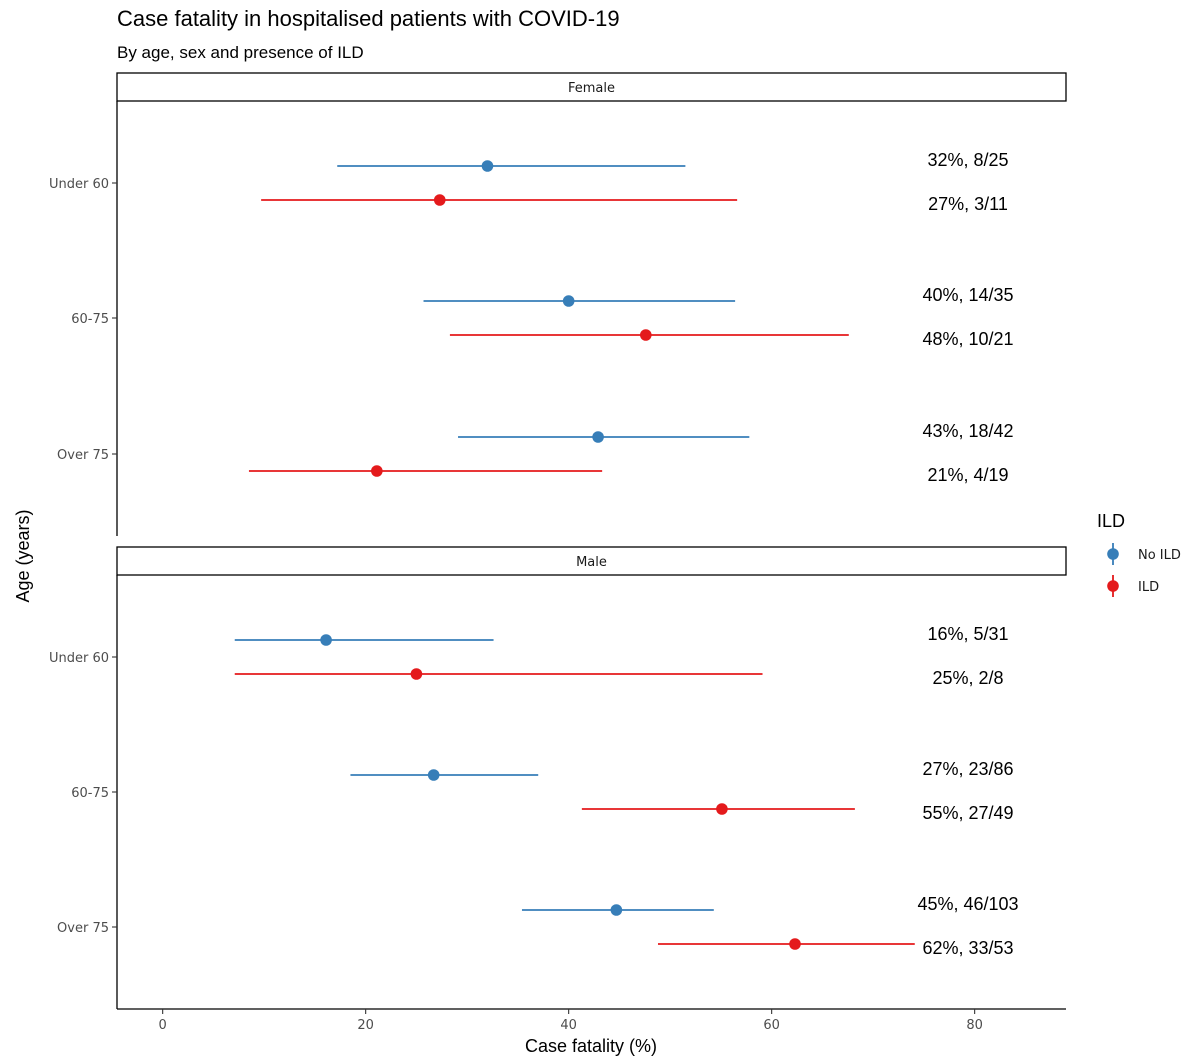  What do you see at coordinates (591, 1046) in the screenshot?
I see `x-axis-title: Case fatality (%)` at bounding box center [591, 1046].